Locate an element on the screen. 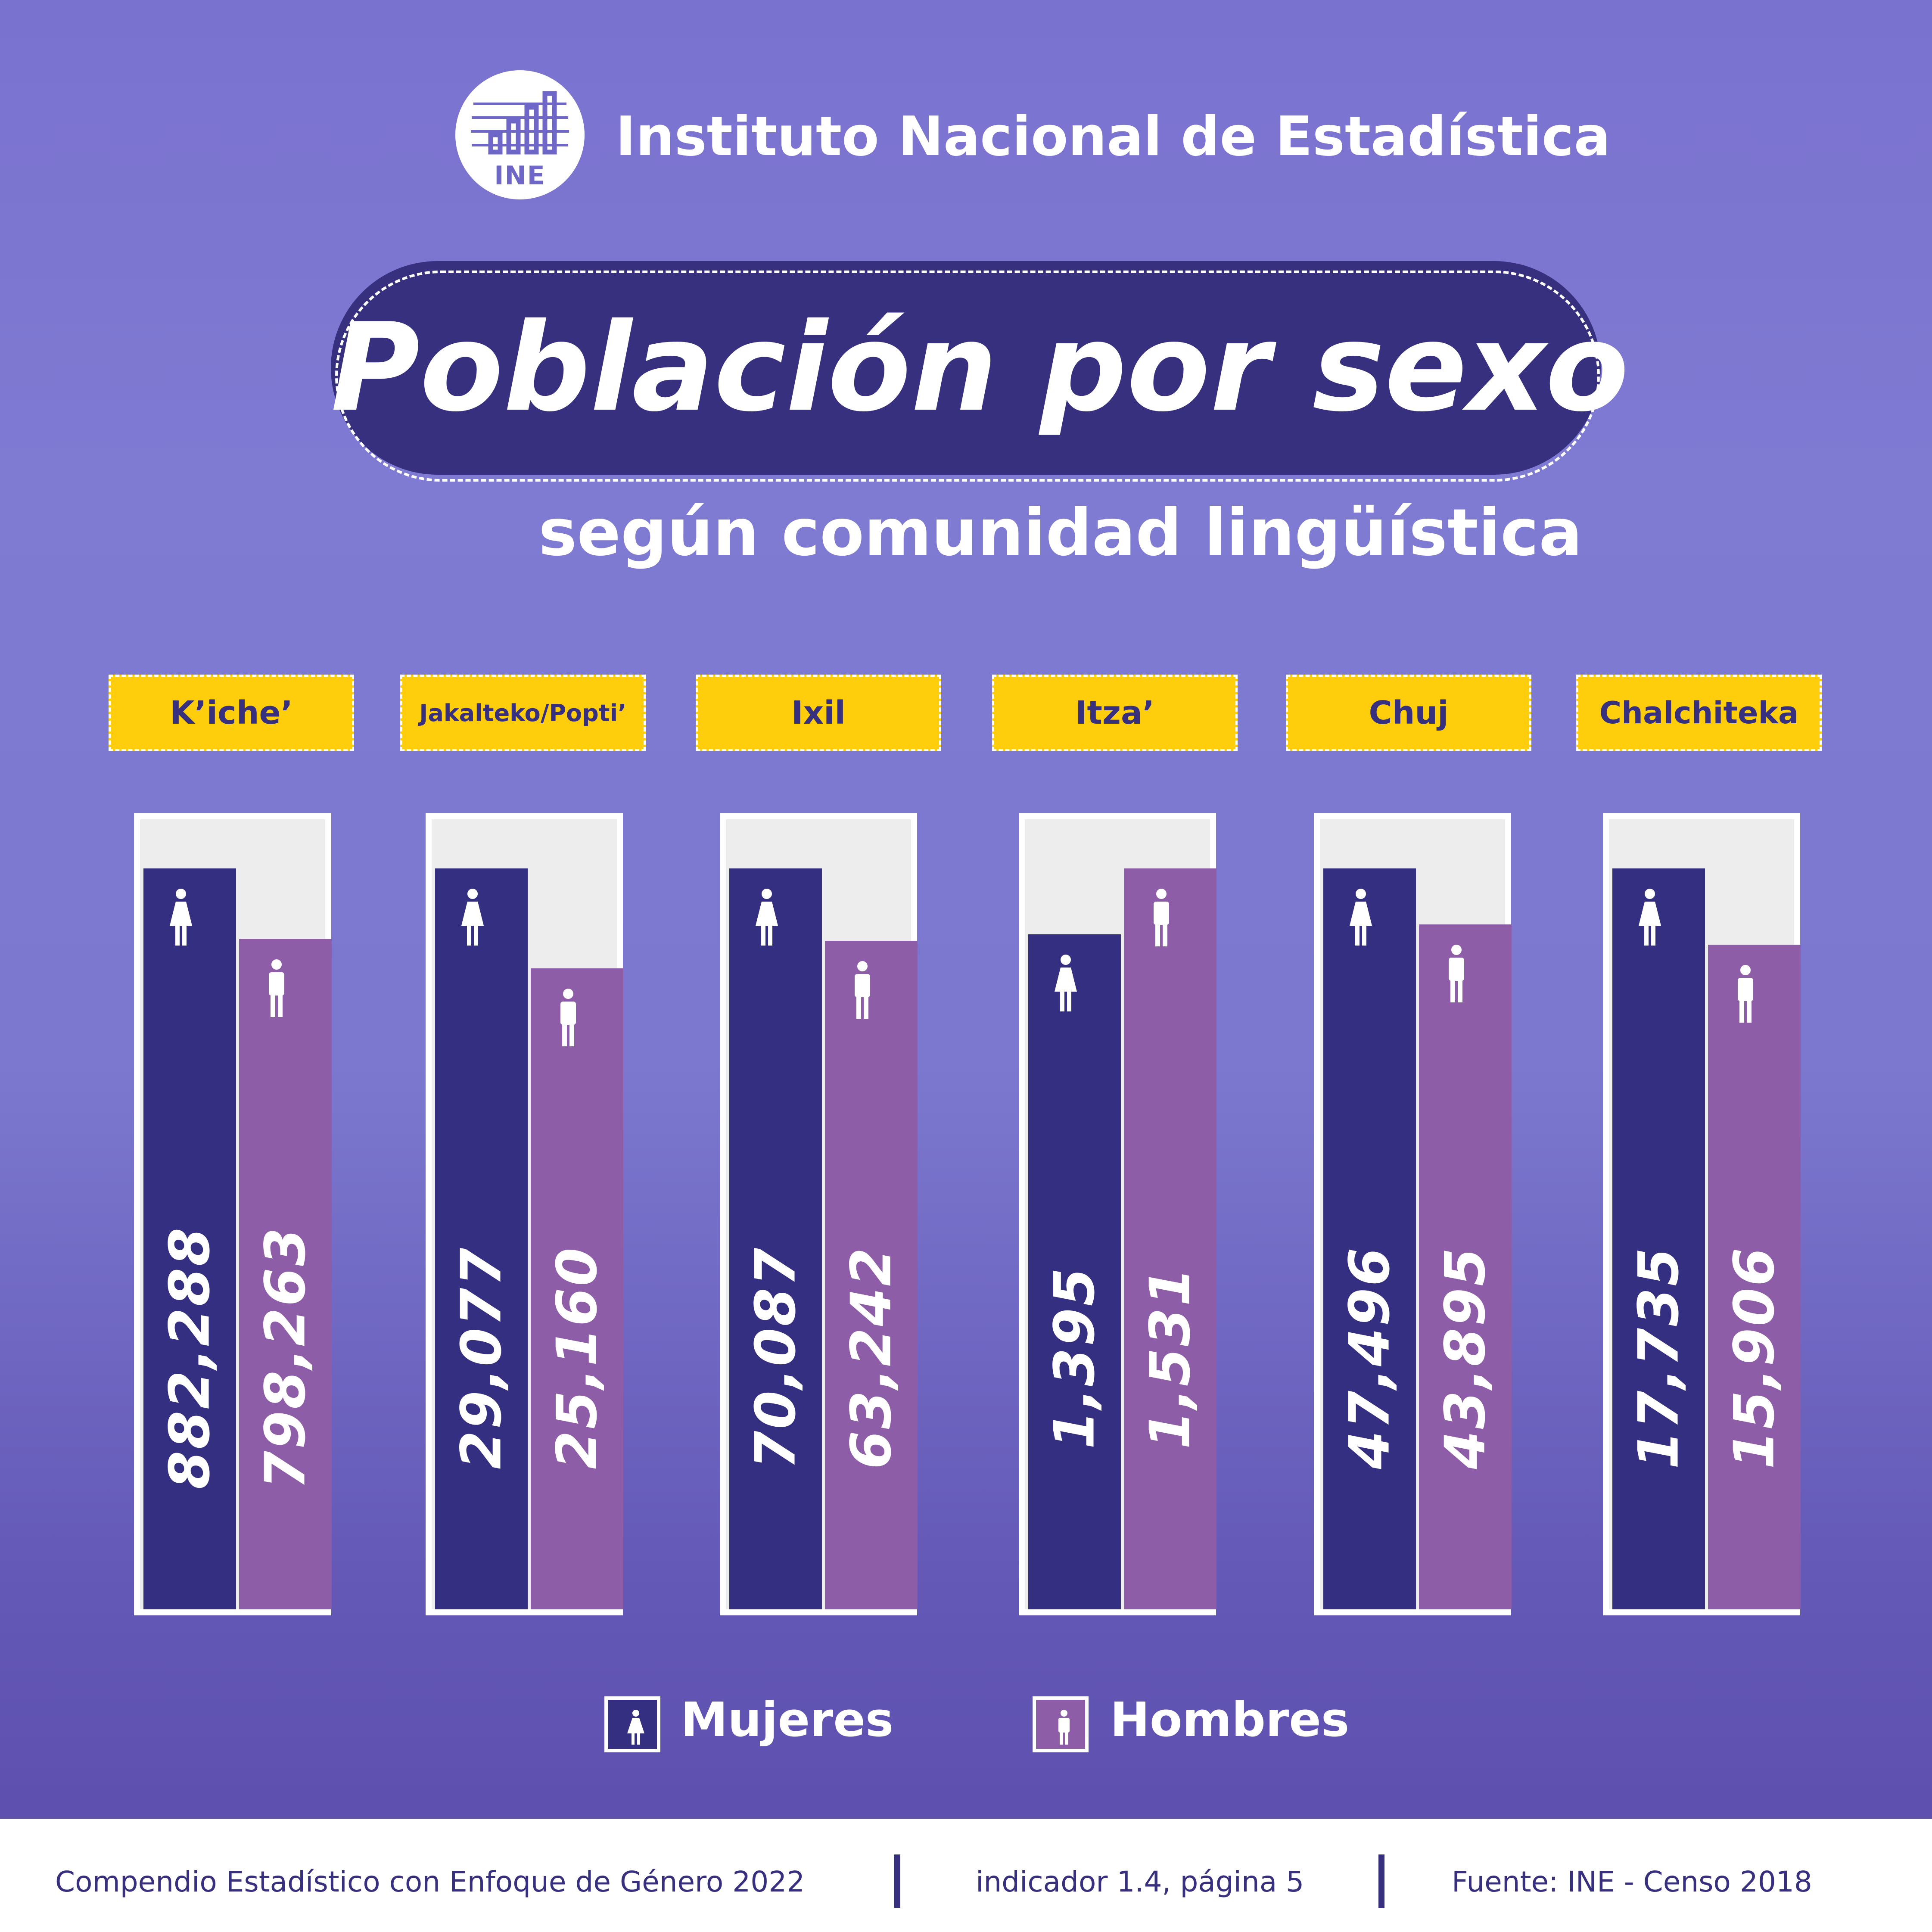 This screenshot has width=1932, height=1932. chart-panel: 882,288 798,263 is located at coordinates (233, 1214).